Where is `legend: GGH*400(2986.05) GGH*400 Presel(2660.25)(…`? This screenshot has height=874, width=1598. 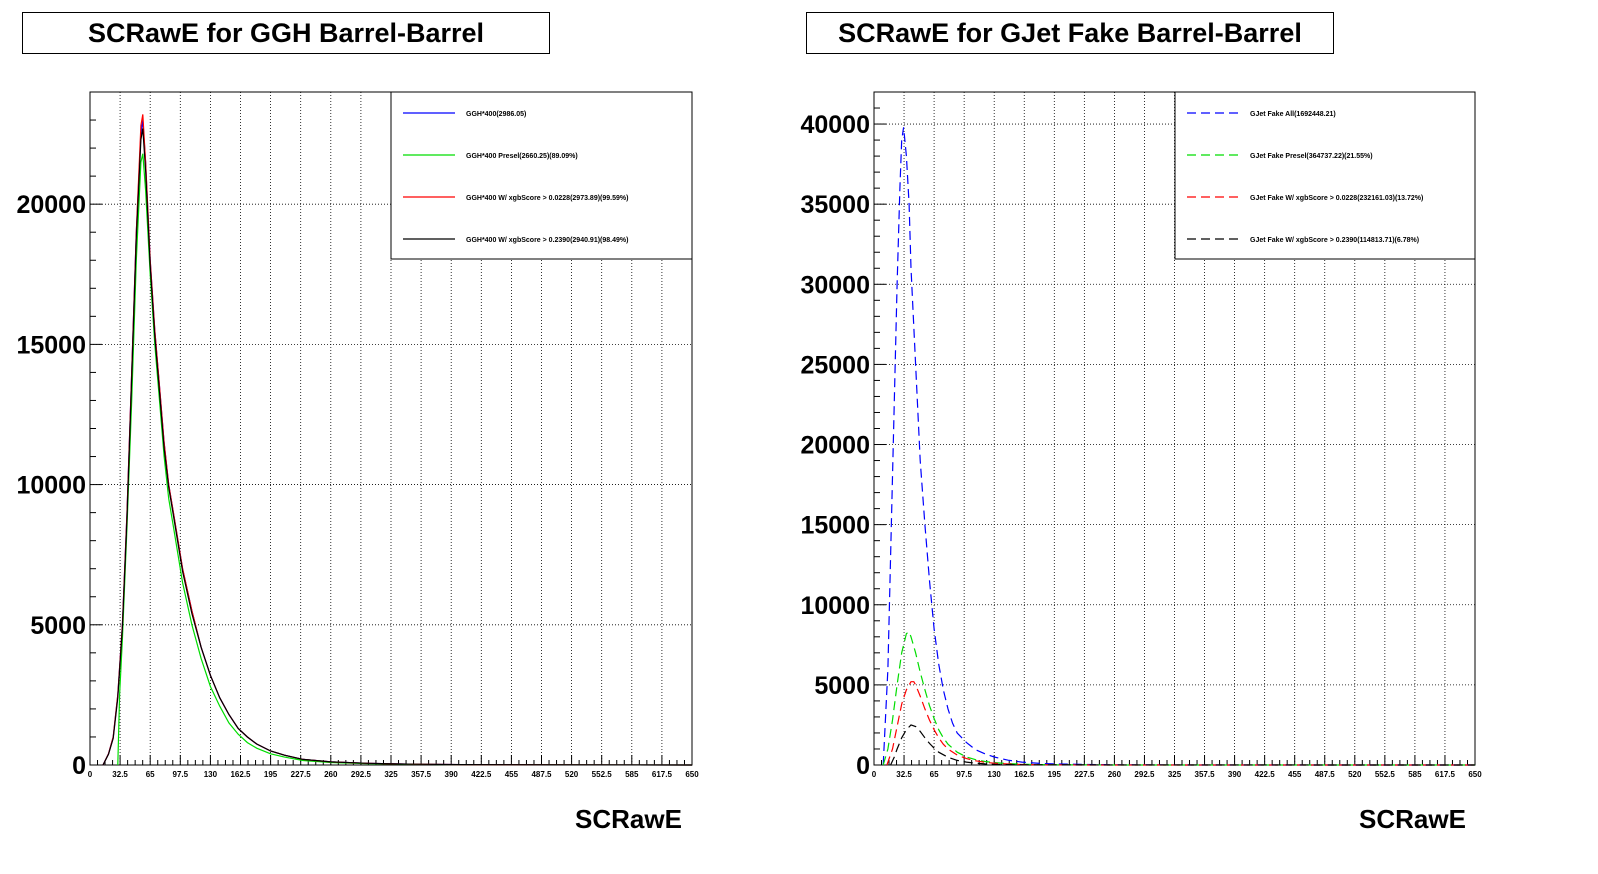
legend: GGH*400(2986.05) GGH*400 Presel(2660.25)(… is located at coordinates (541, 175).